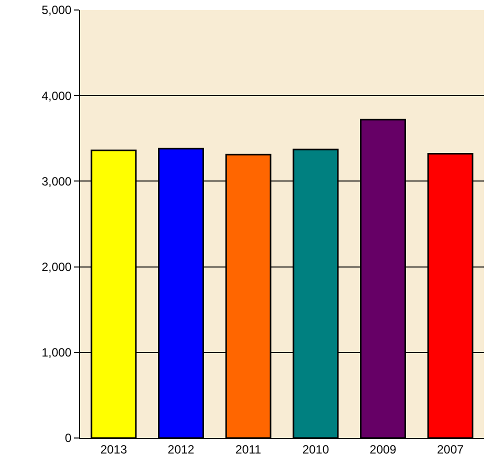 This screenshot has height=475, width=487. I want to click on y-tick-label: 4,000, so click(57, 95).